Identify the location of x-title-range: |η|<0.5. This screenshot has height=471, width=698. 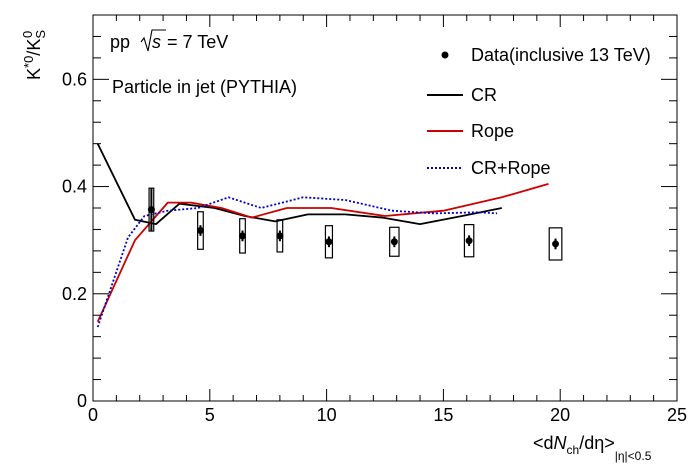
(633, 456).